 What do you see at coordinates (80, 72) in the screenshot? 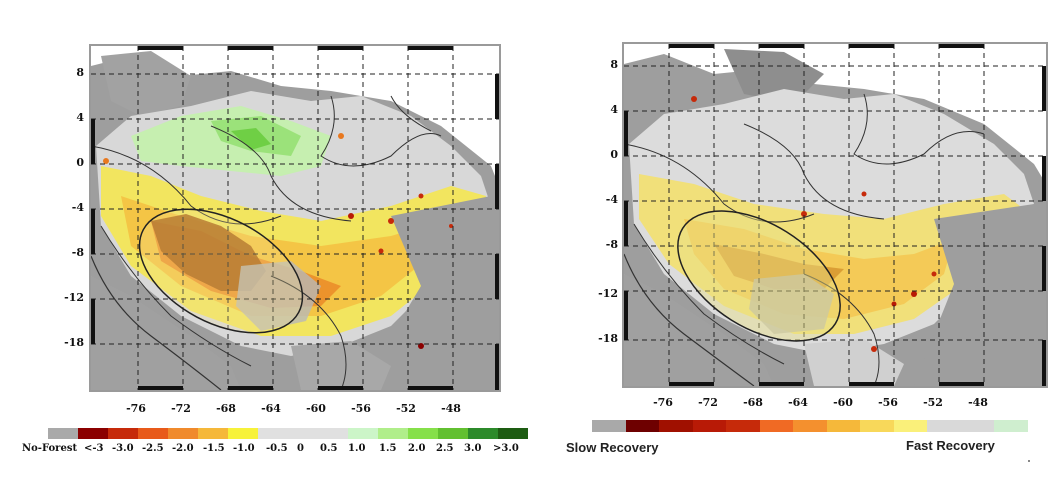
I see `left-ytick-8: 8` at bounding box center [80, 72].